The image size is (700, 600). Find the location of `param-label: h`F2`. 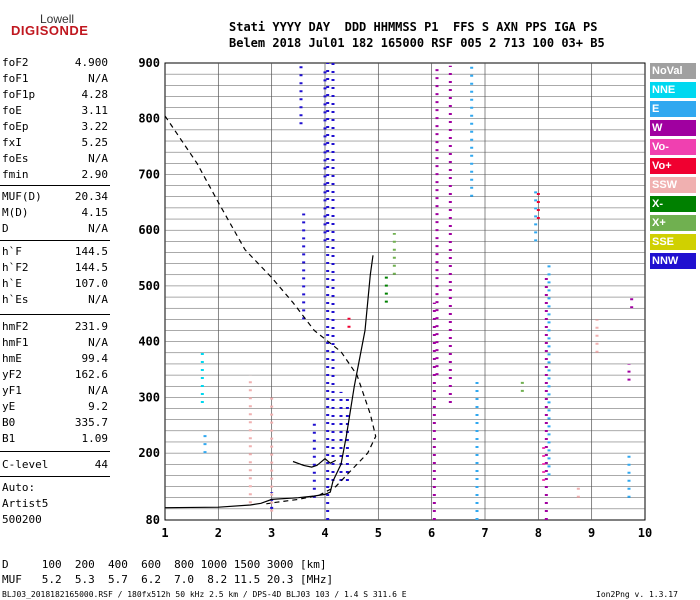

param-label: h`F2 is located at coordinates (15, 267).